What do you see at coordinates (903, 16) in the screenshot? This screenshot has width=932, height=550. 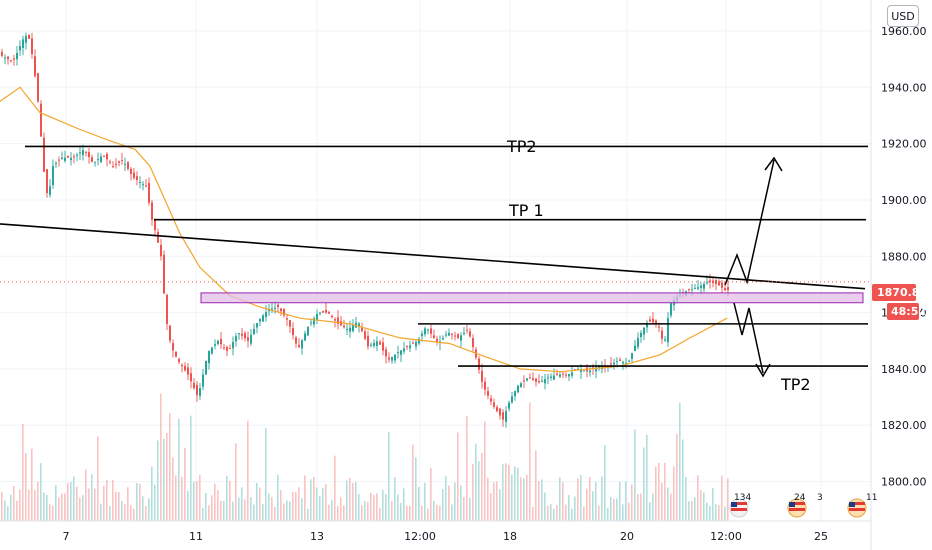 I see `currency-button: USD` at bounding box center [903, 16].